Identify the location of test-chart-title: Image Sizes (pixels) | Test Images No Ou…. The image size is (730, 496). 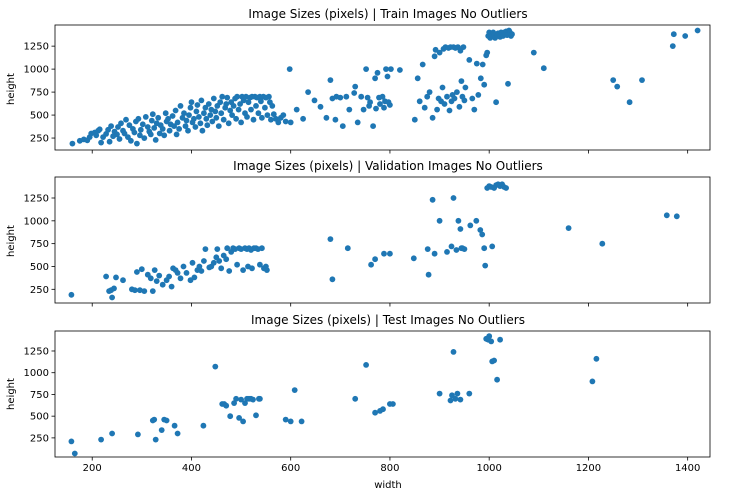
(388, 320).